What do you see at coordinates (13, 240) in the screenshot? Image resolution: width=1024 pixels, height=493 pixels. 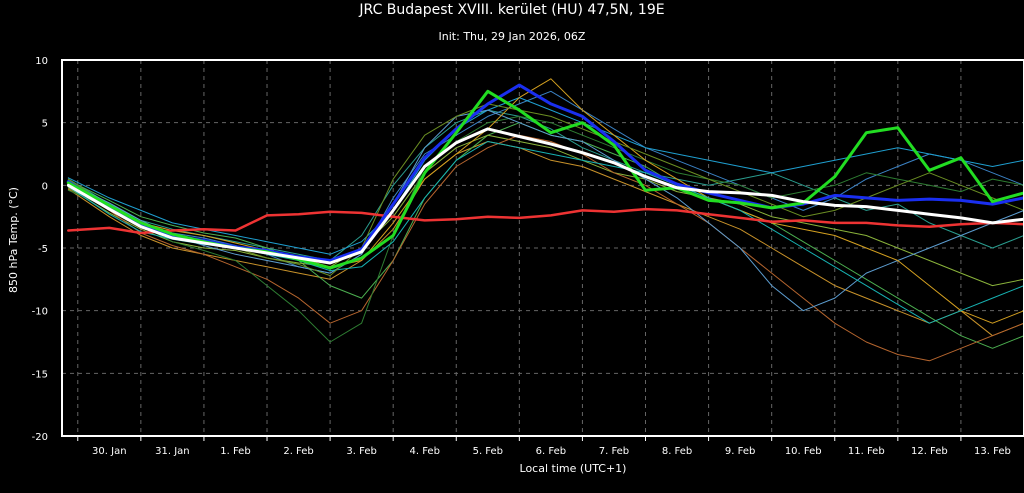 I see `y-axis-label: 850 hPa Temp. (°C)` at bounding box center [13, 240].